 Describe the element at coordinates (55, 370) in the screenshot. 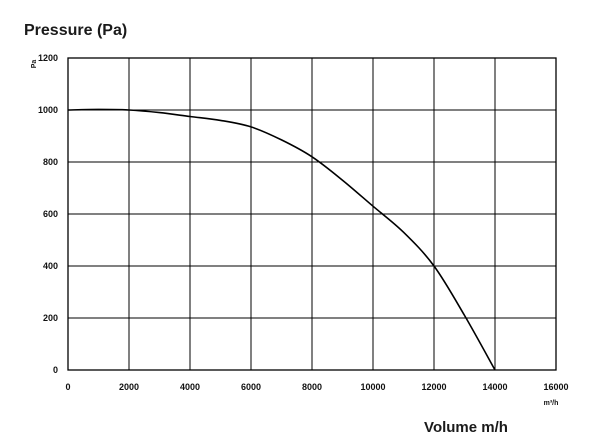

I see `y-tick-label: 0` at that location.